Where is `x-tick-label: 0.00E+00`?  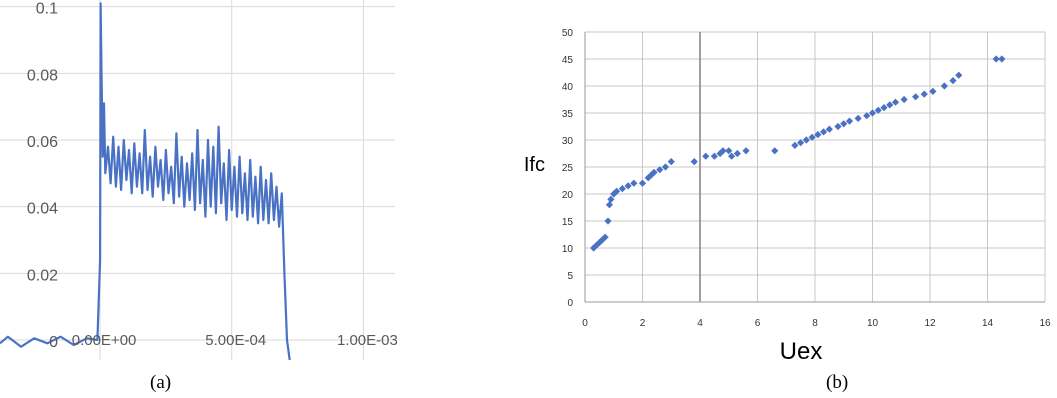 x-tick-label: 0.00E+00 is located at coordinates (104, 340).